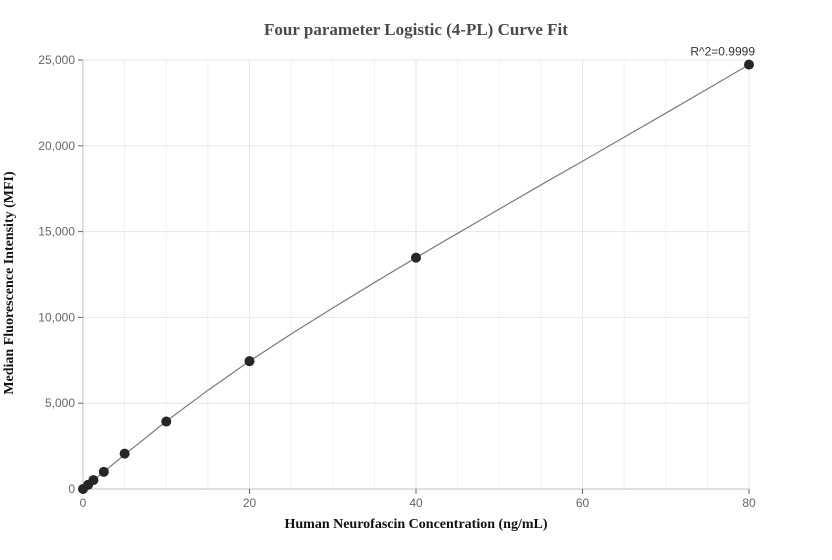 This screenshot has width=832, height=560. I want to click on r-squared-annotation: R^2=0.9999, so click(722, 52).